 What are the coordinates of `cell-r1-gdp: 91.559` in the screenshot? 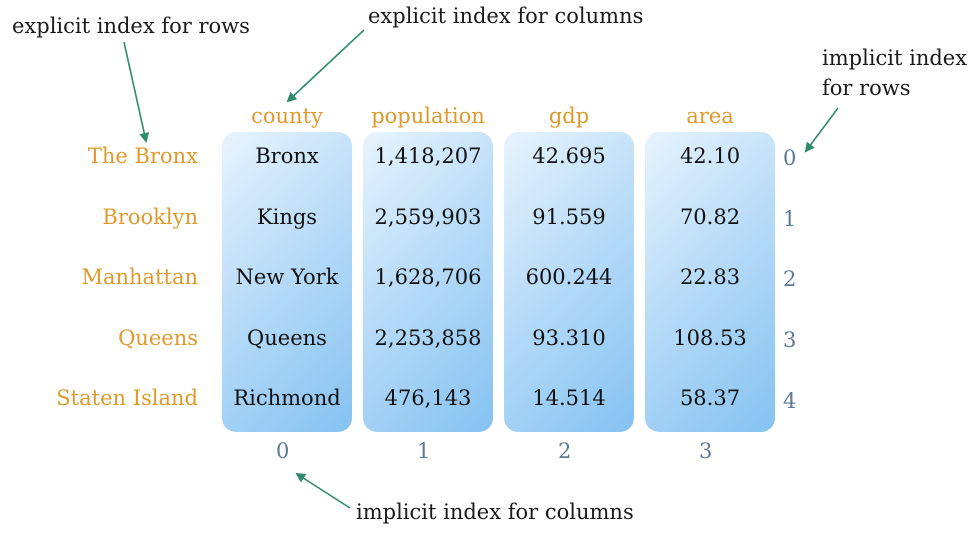 It's located at (569, 217).